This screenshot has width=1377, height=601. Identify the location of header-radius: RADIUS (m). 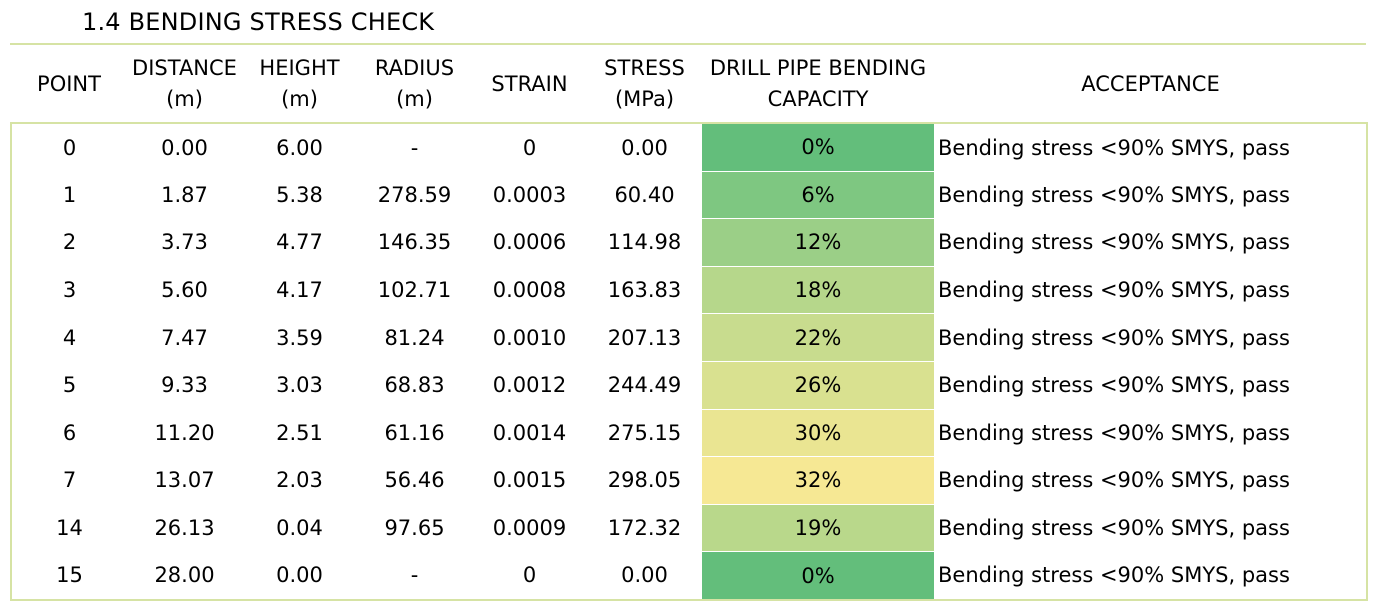
(414, 83).